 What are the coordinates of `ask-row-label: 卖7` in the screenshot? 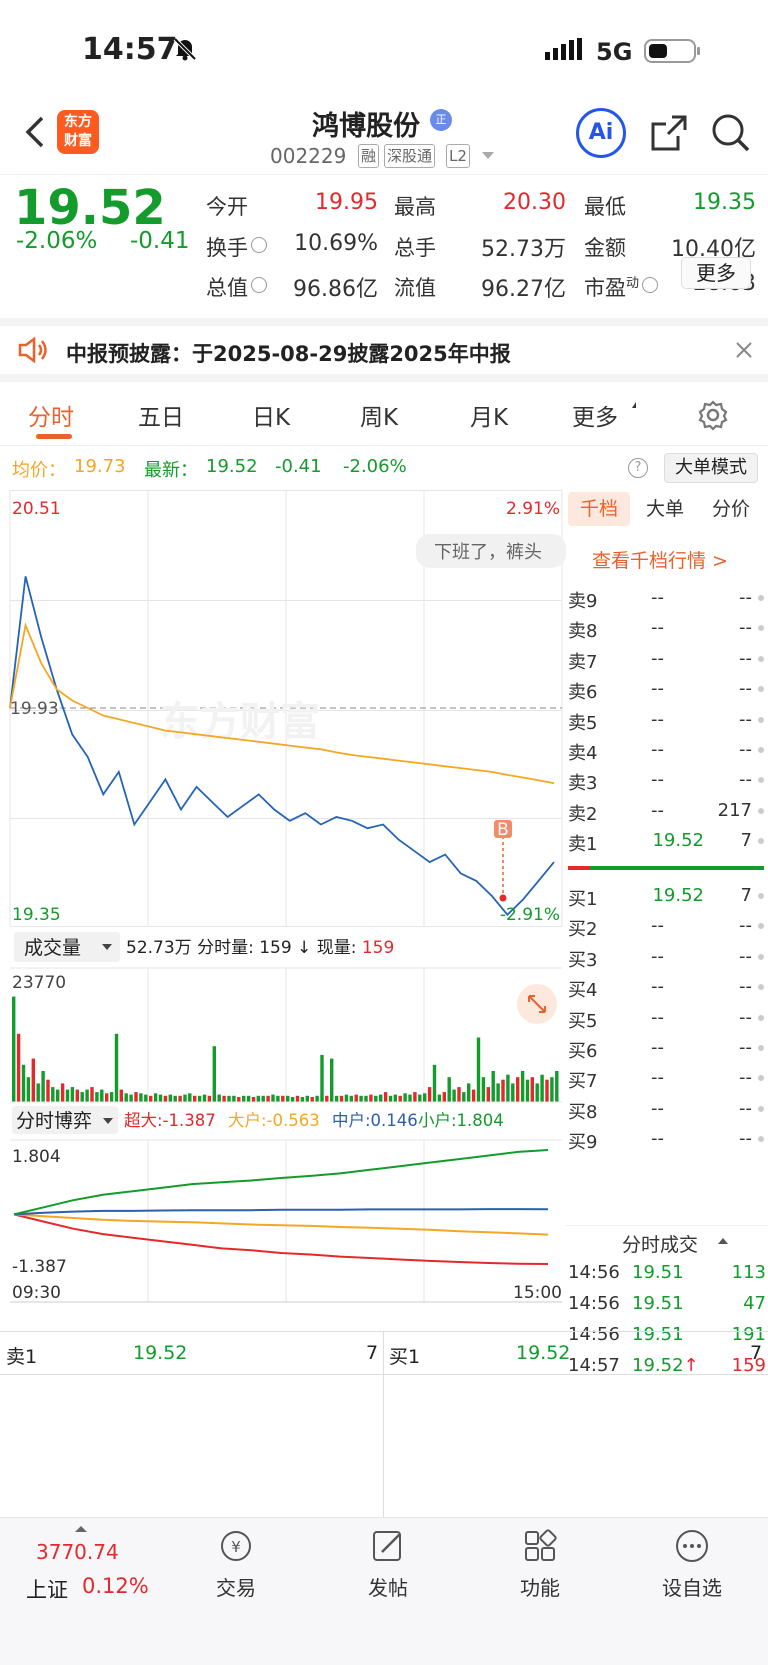 It's located at (583, 662).